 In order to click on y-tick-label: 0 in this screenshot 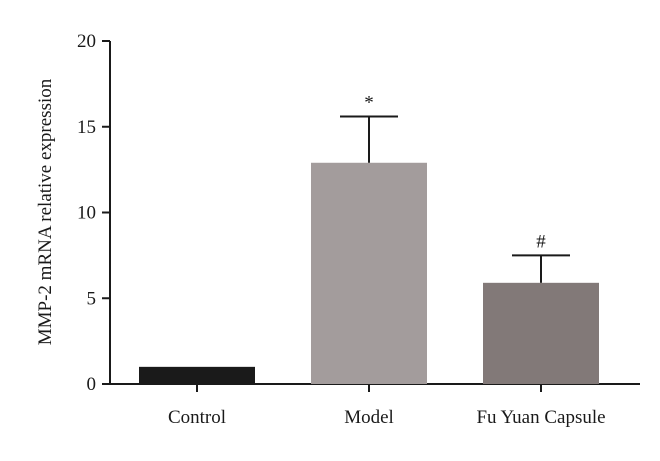, I will do `click(92, 384)`.